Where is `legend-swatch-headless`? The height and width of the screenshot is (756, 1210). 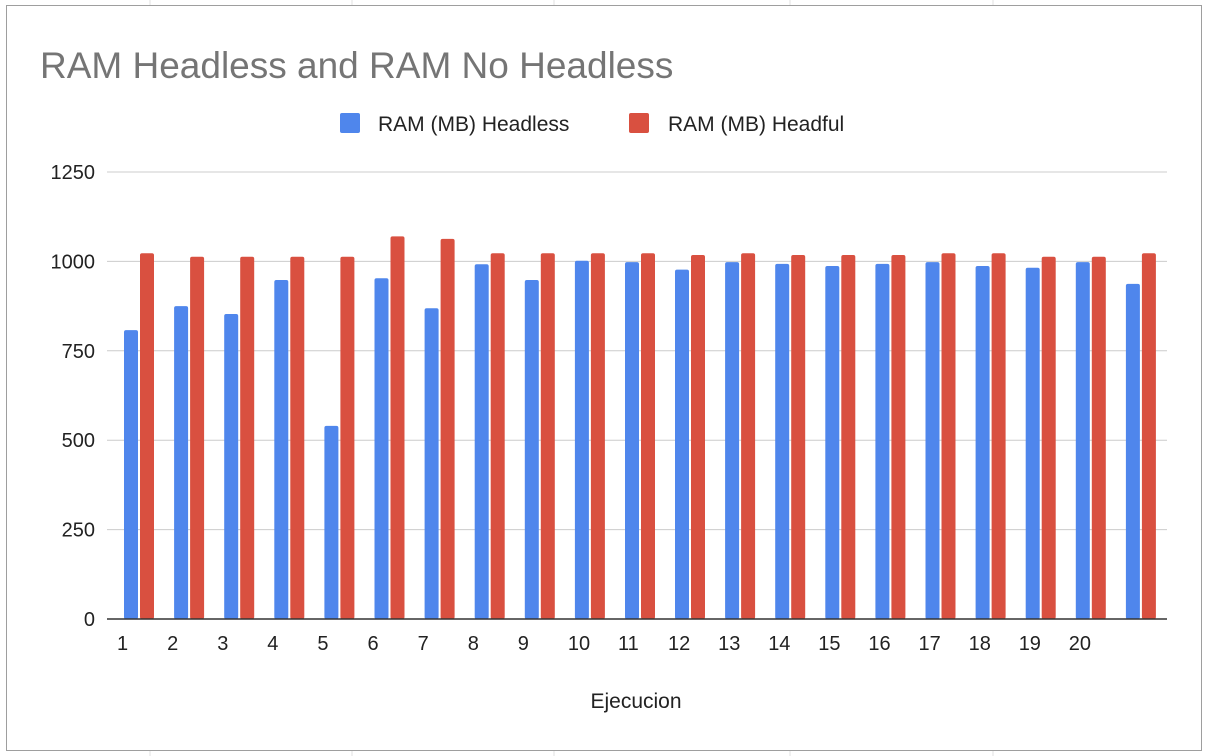
legend-swatch-headless is located at coordinates (350, 123).